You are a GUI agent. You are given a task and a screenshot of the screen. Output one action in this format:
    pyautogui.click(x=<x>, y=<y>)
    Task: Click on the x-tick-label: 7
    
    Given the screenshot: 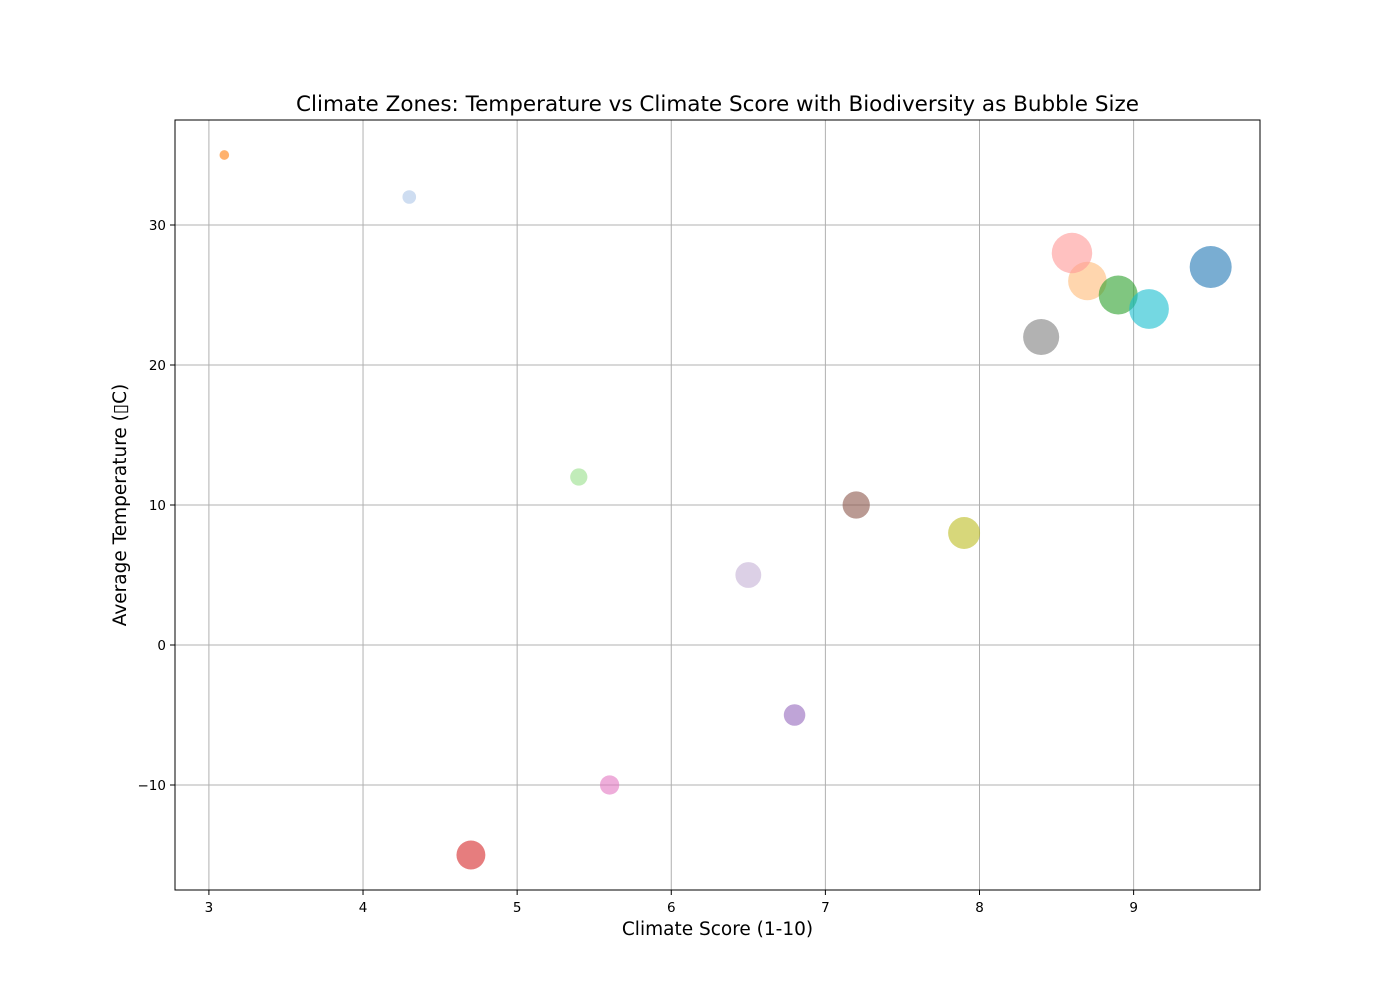 What is the action you would take?
    pyautogui.click(x=825, y=908)
    